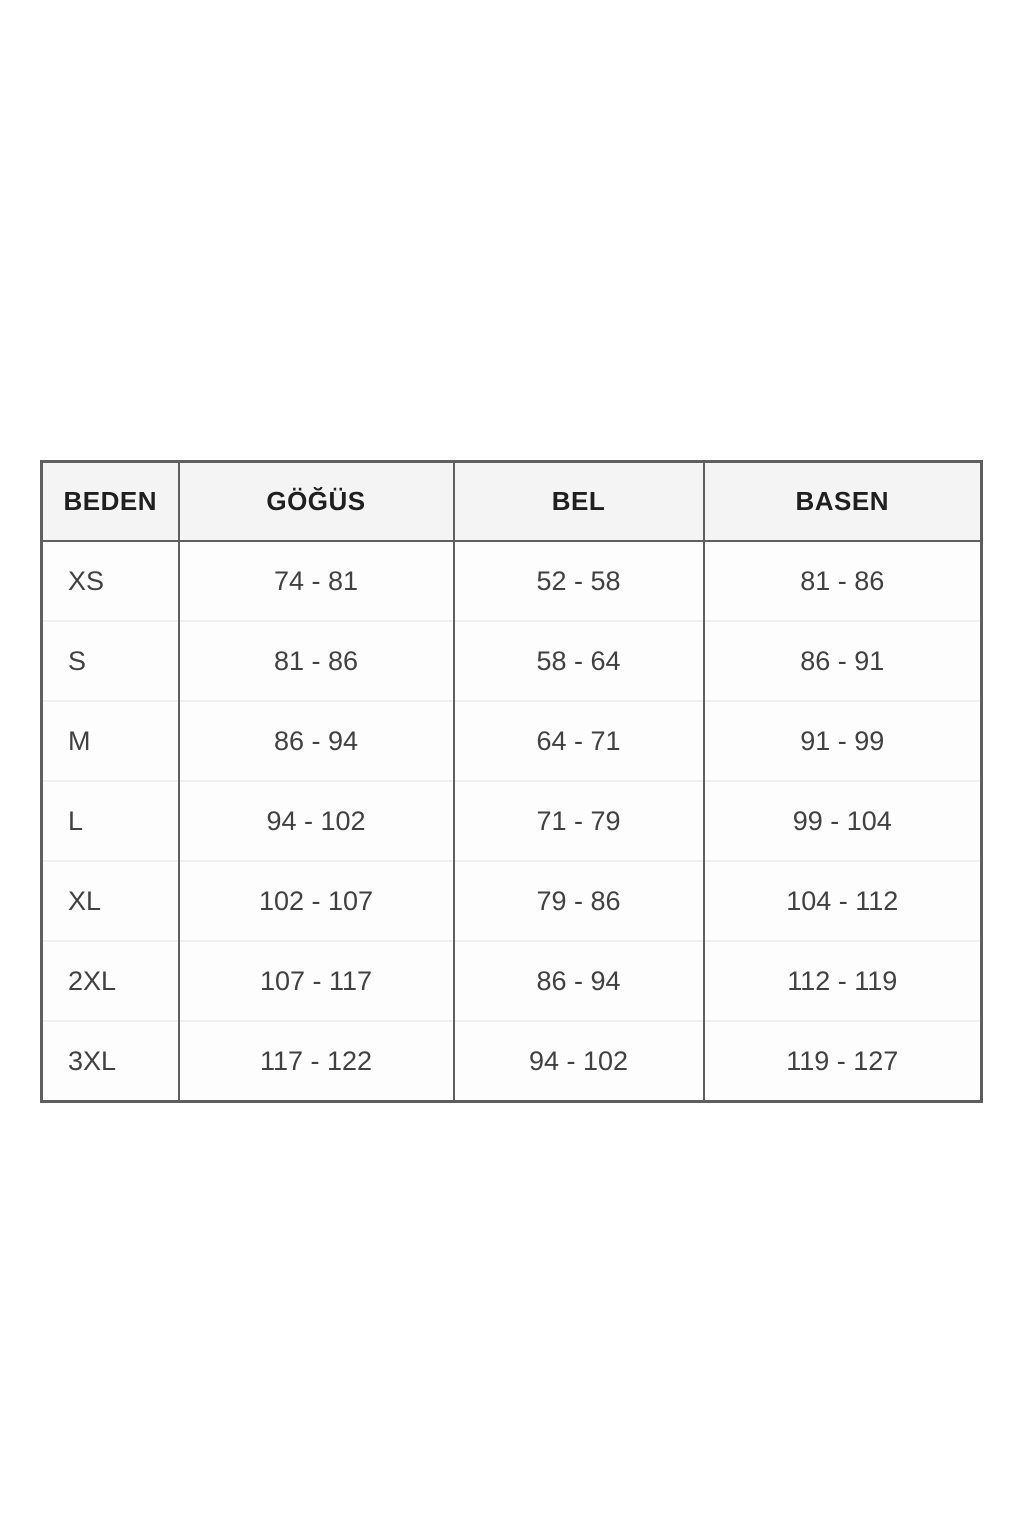 Image resolution: width=1024 pixels, height=1536 pixels. Describe the element at coordinates (315, 660) in the screenshot. I see `gogus-value: 81 - 86` at that location.